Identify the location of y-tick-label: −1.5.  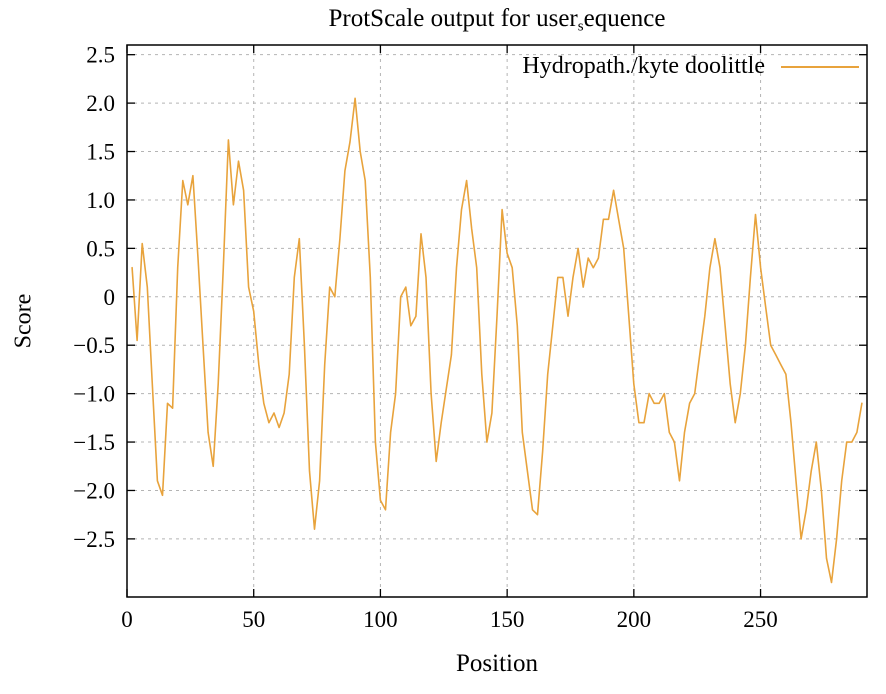
(94, 442).